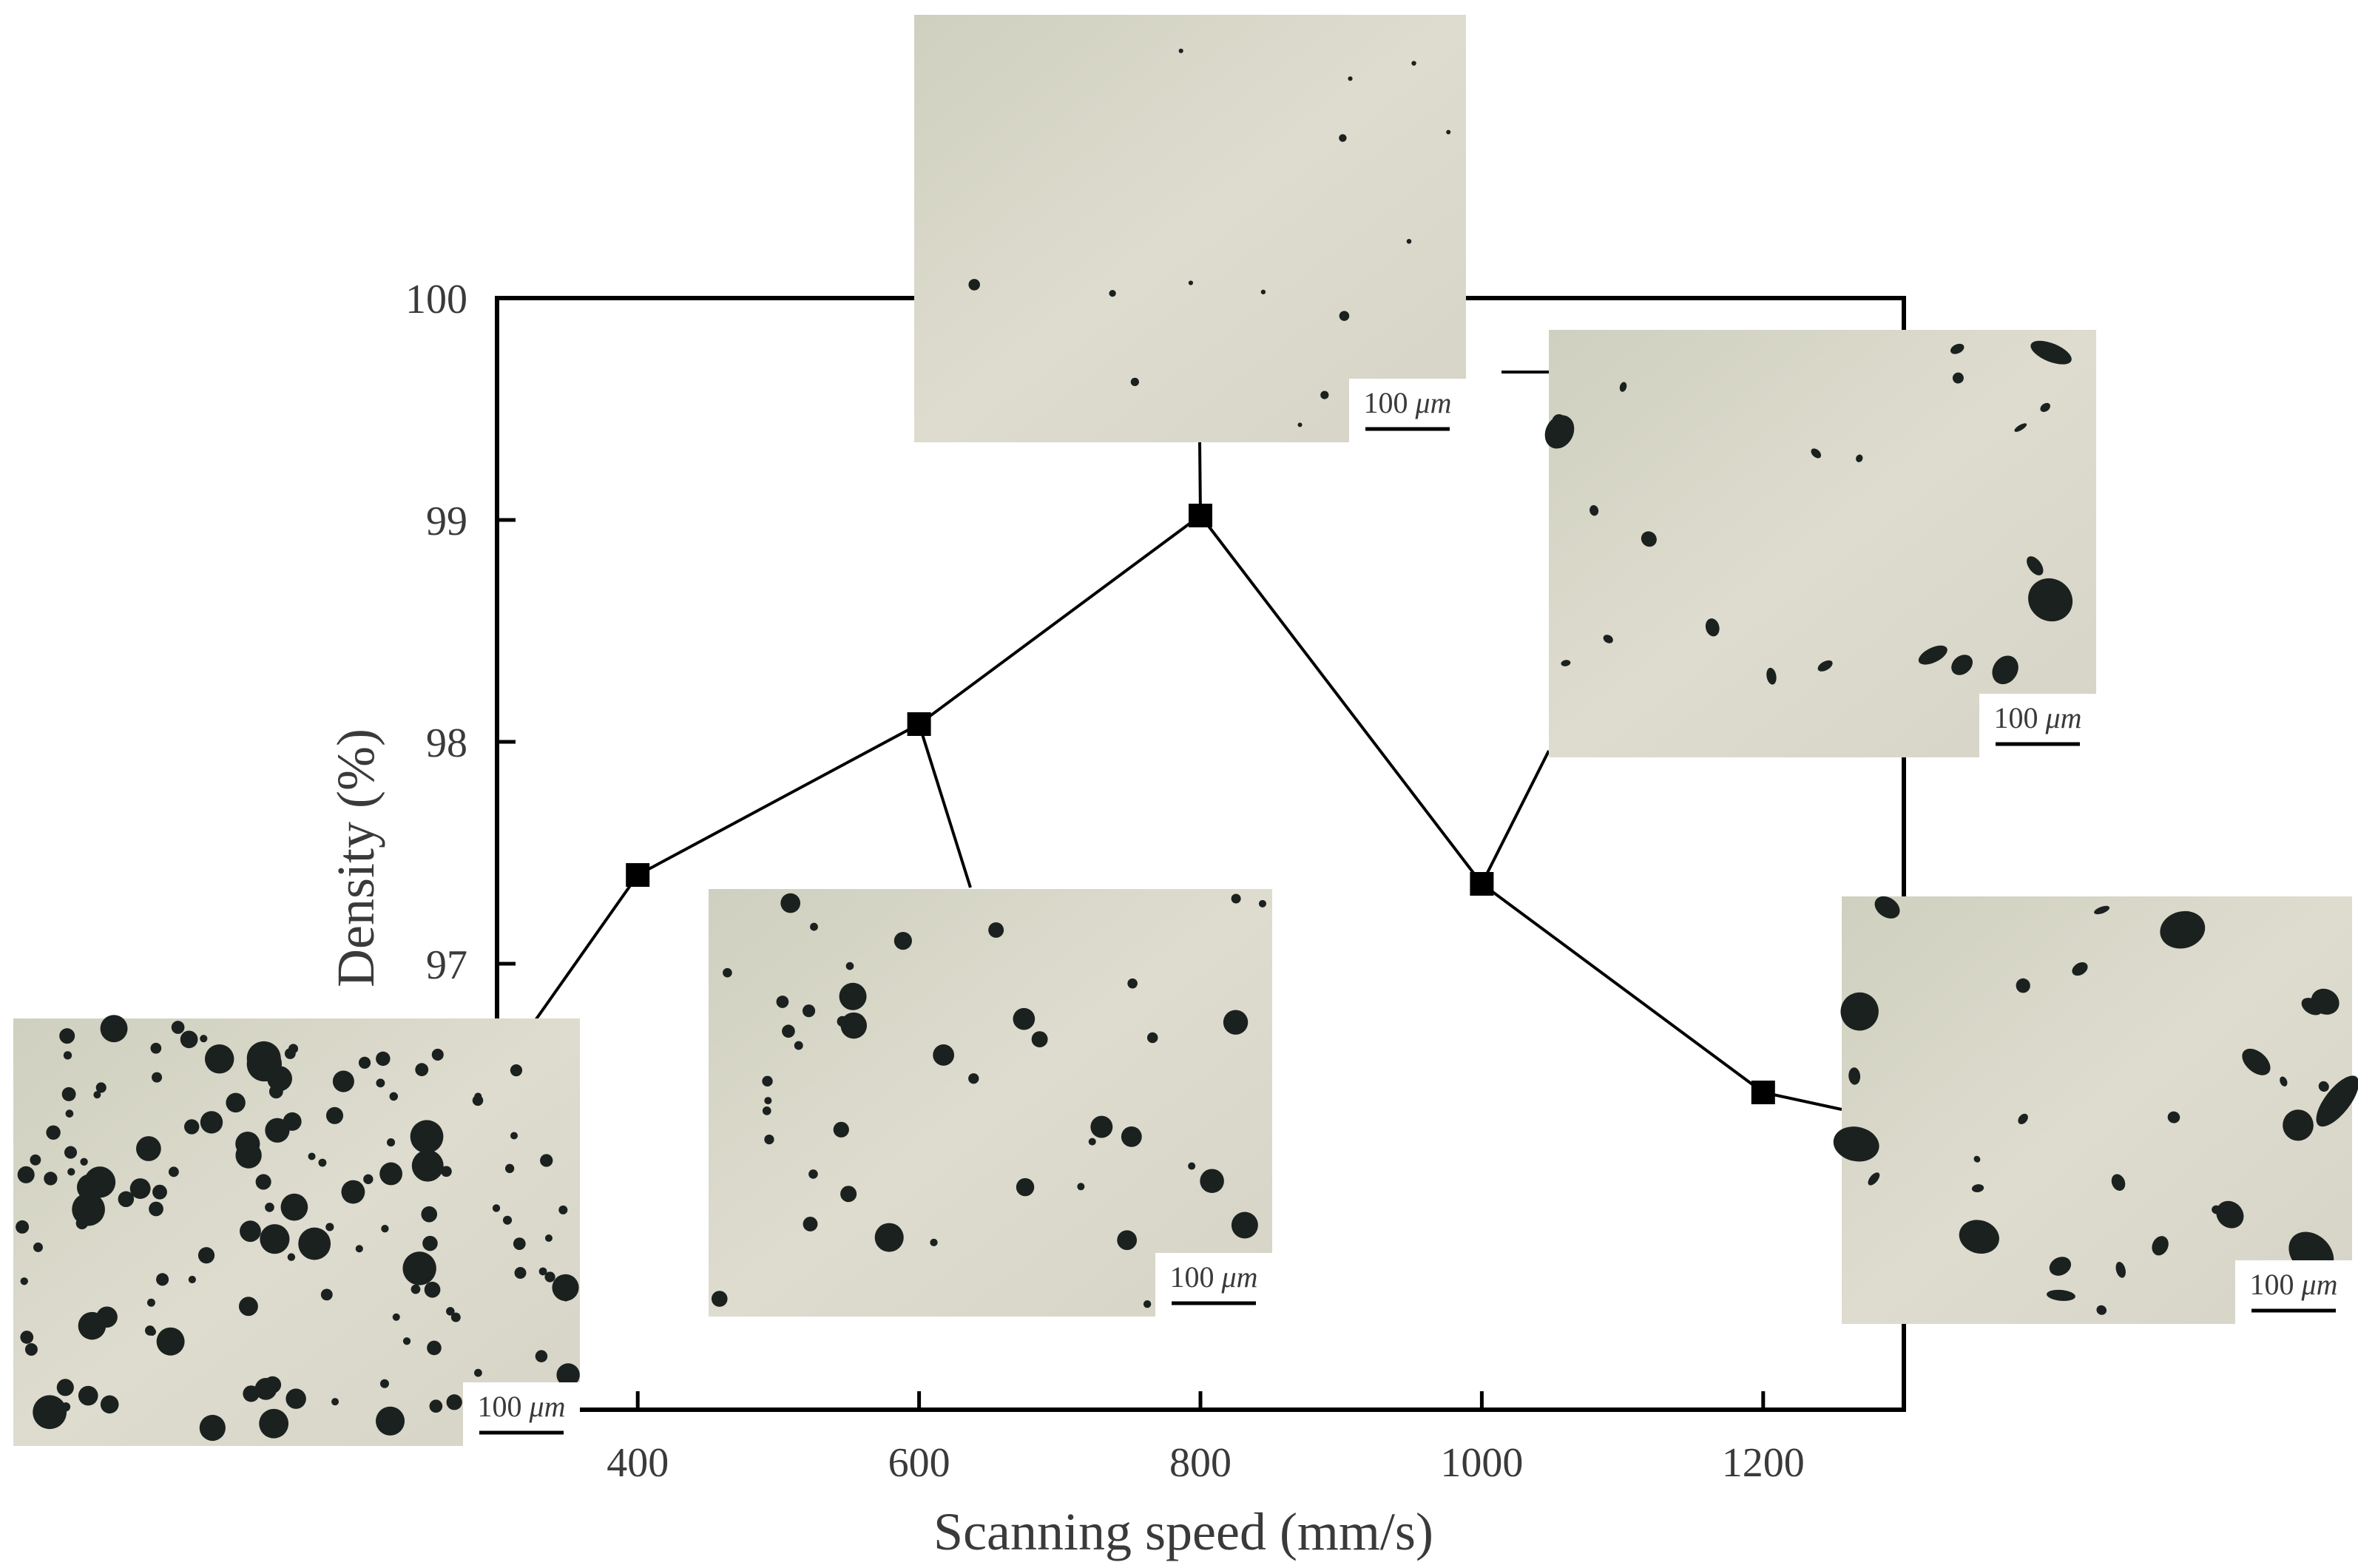  Describe the element at coordinates (638, 1463) in the screenshot. I see `x-tick-label: 400` at that location.